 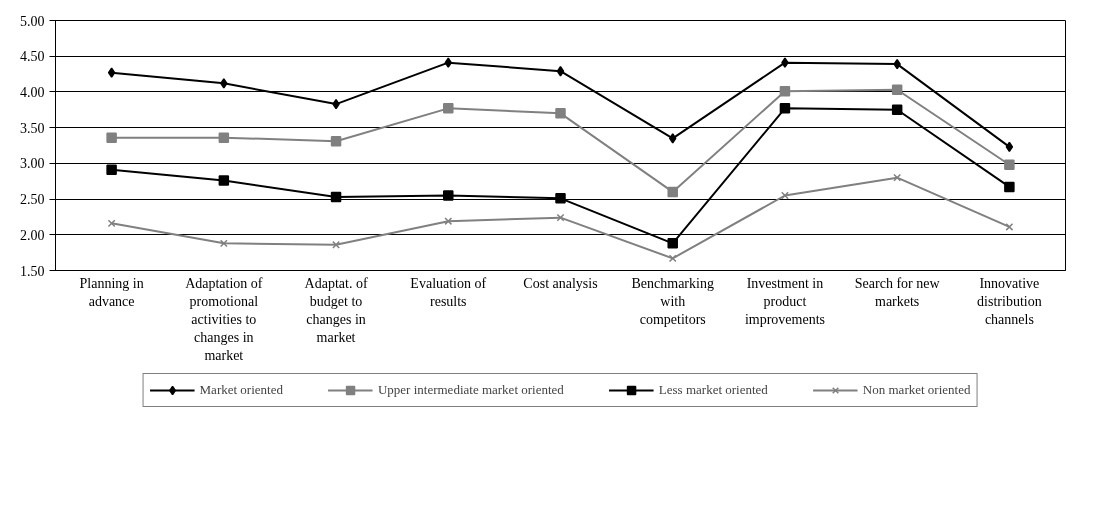 I want to click on legend-label: Upper intermediate market oriented, so click(x=470, y=390).